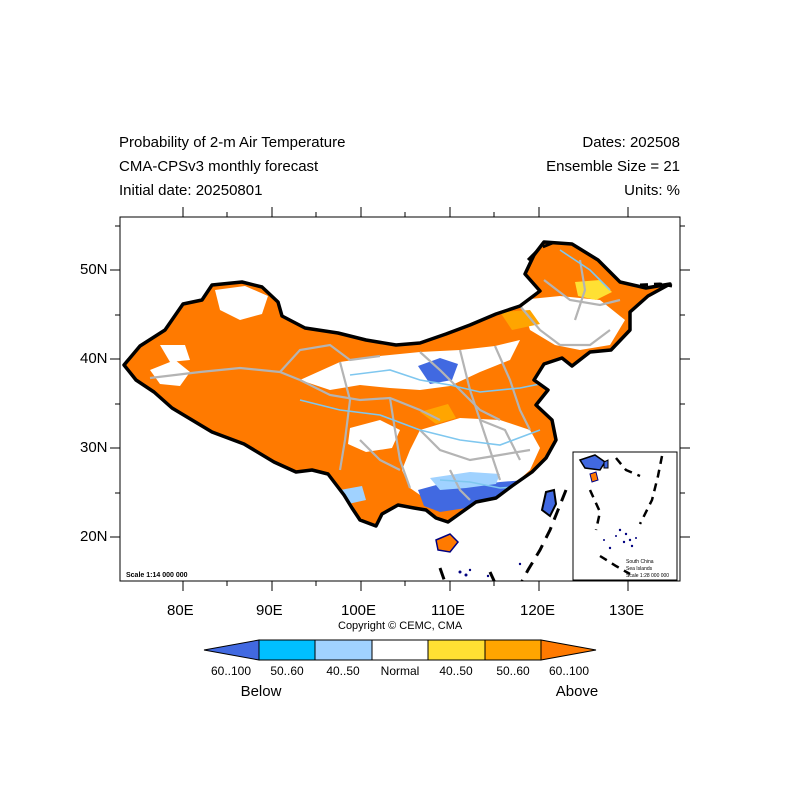 The width and height of the screenshot is (800, 800). I want to click on colorbar-below-label: Below, so click(261, 691).